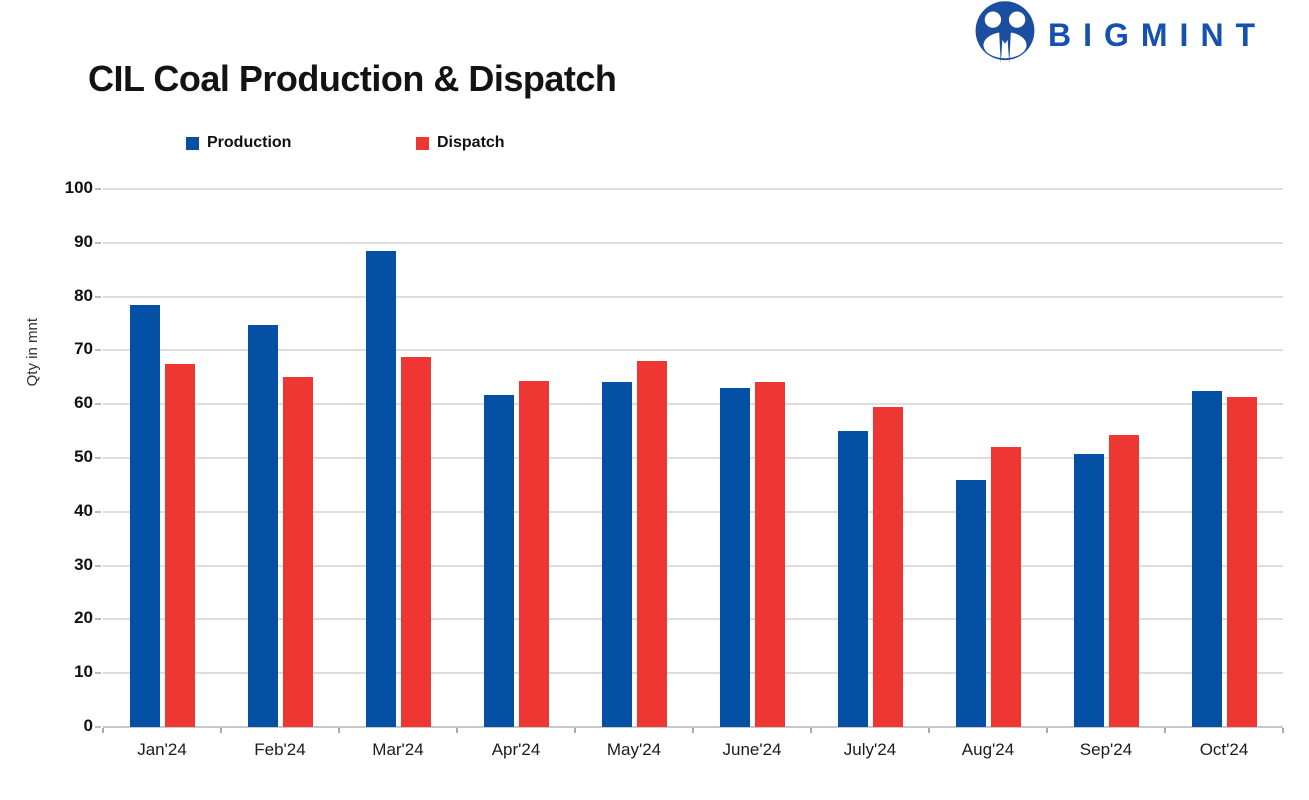 This screenshot has height=800, width=1309. Describe the element at coordinates (297, 551) in the screenshot. I see `bar-dispatch-Feb'24` at that location.